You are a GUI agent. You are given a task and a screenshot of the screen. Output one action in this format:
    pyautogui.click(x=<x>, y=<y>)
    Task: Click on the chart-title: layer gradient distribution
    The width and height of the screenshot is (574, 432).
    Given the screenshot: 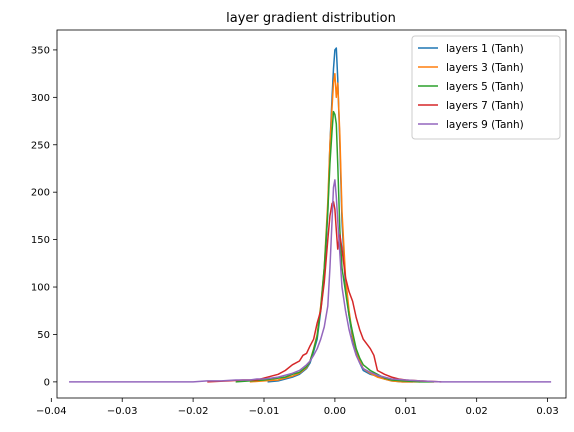 What is the action you would take?
    pyautogui.click(x=311, y=18)
    